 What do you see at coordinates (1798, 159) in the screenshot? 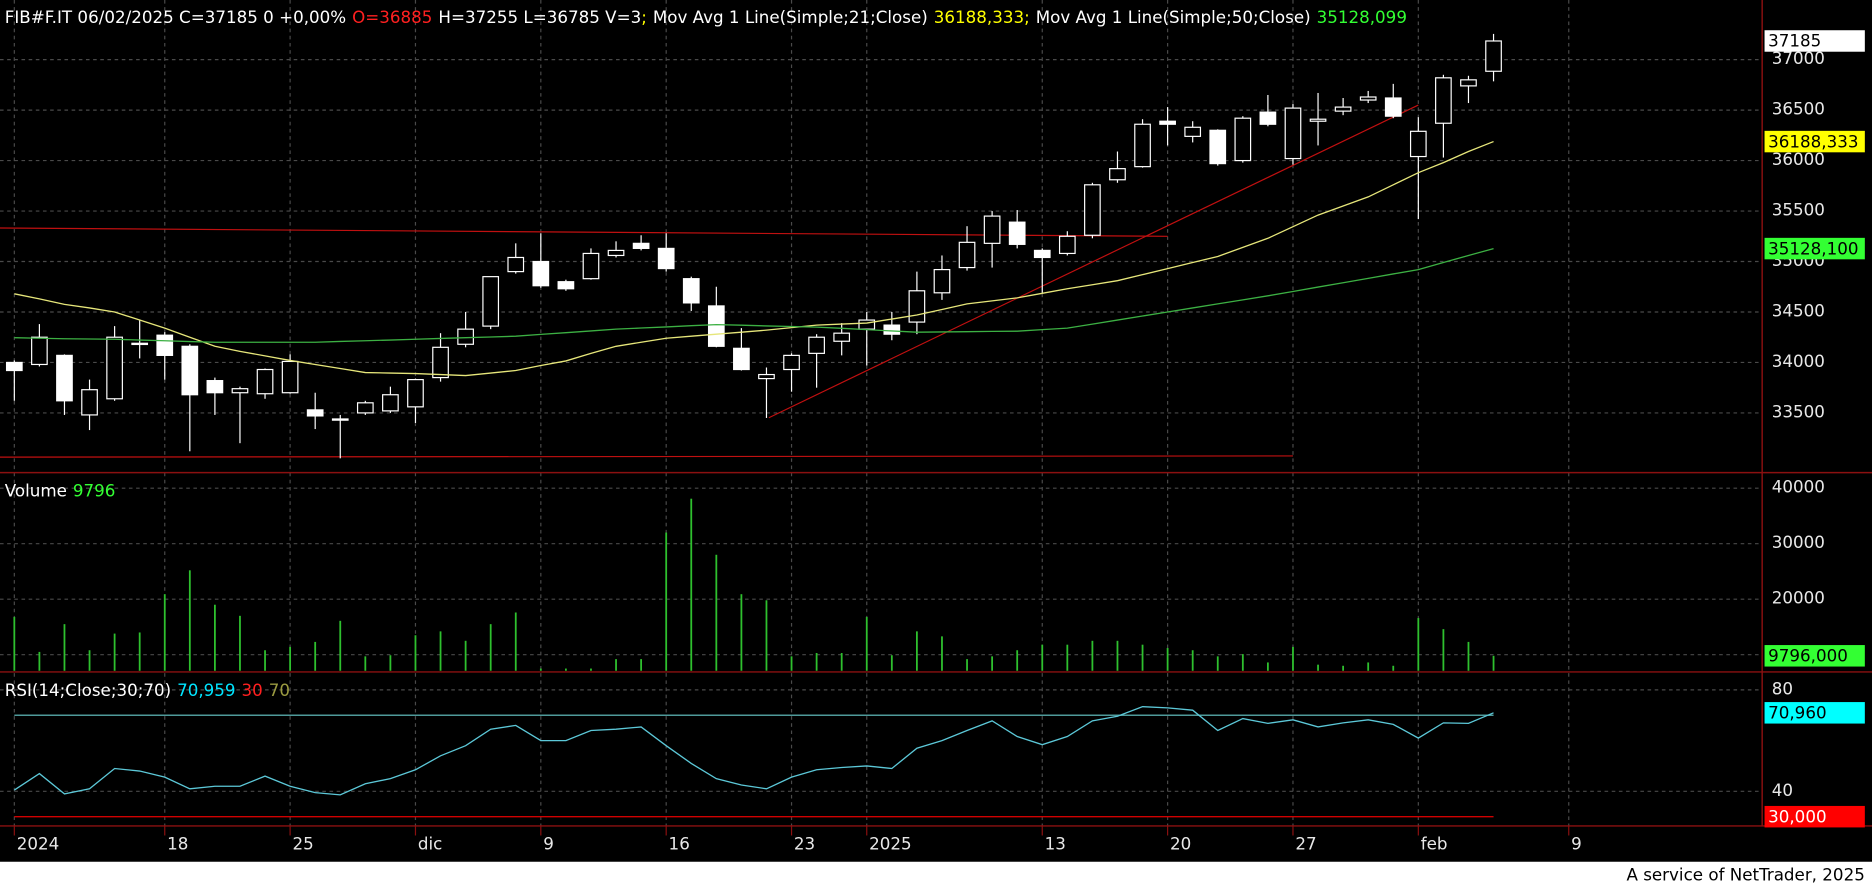
I see `y-tick-label: 36000` at bounding box center [1798, 159].